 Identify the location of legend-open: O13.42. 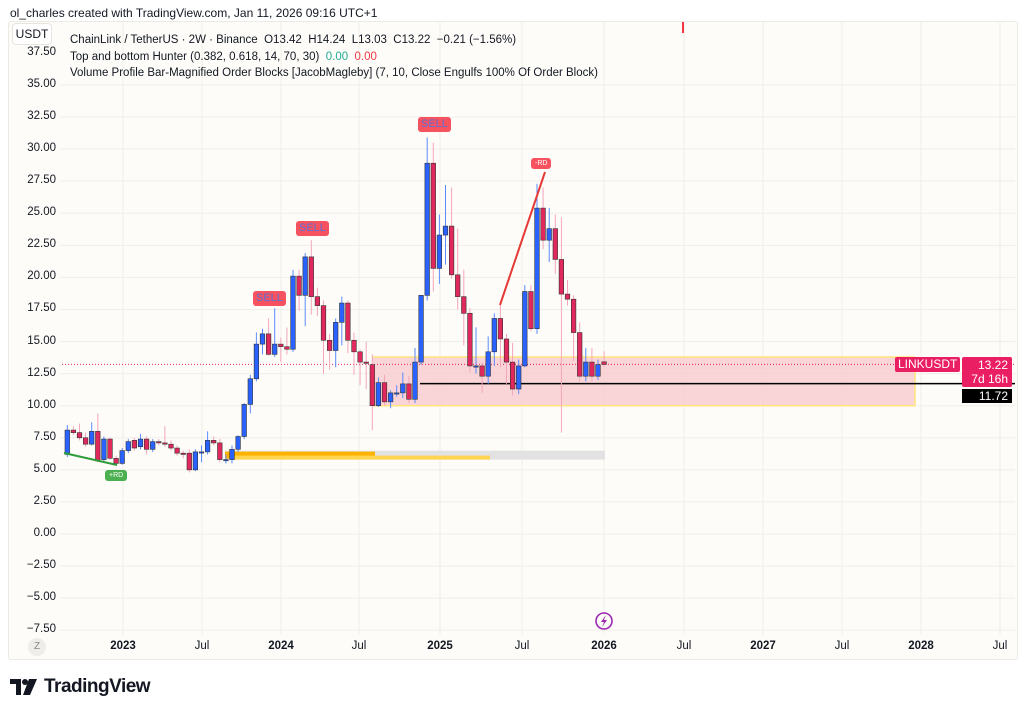
(283, 40).